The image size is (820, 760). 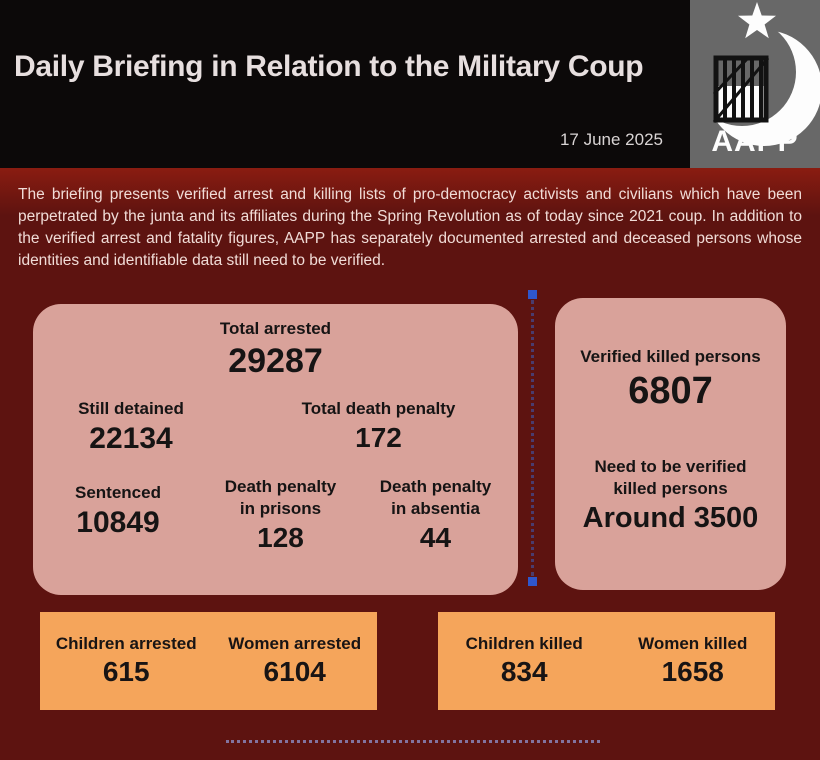 I want to click on stat-label: Children killed, so click(x=524, y=643).